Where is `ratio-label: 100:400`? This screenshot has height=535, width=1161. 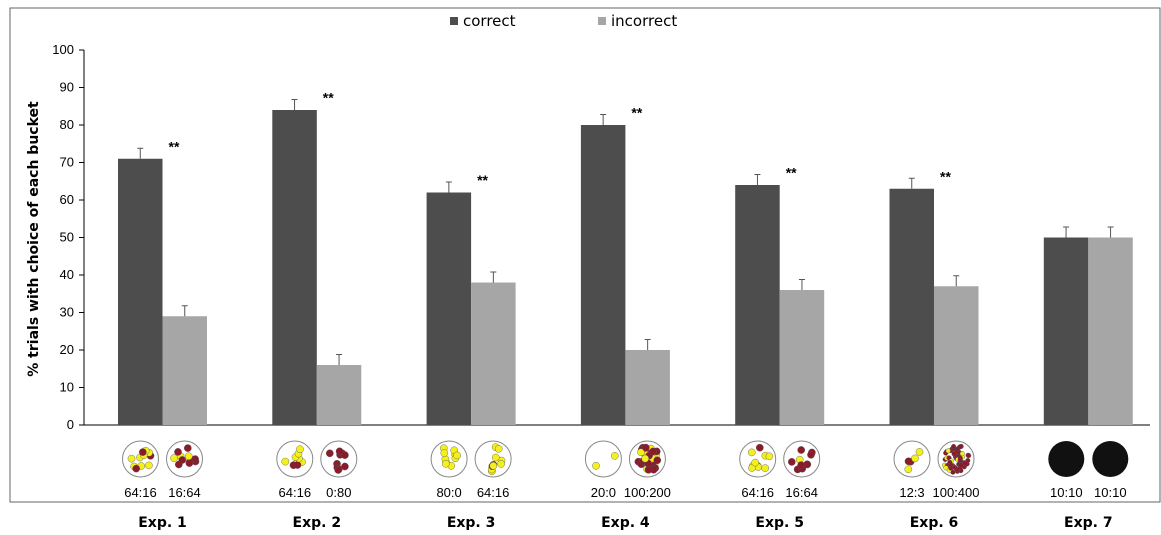
ratio-label: 100:400 is located at coordinates (956, 492).